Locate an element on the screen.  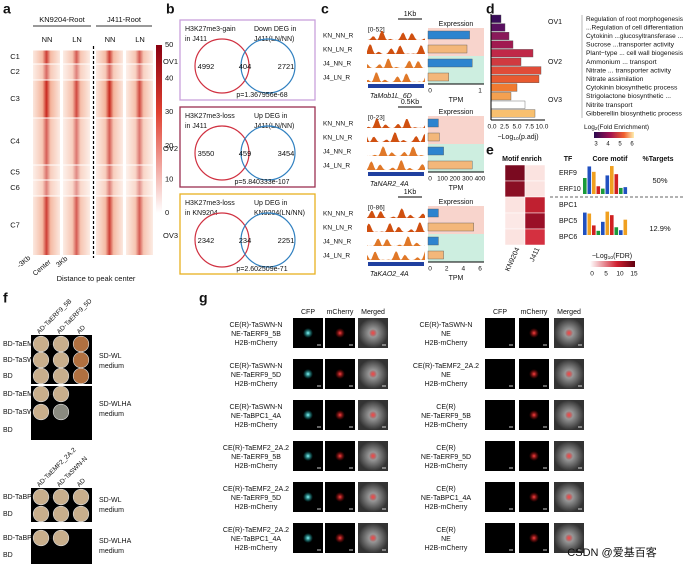
label: TF is located at coordinates (568, 159).